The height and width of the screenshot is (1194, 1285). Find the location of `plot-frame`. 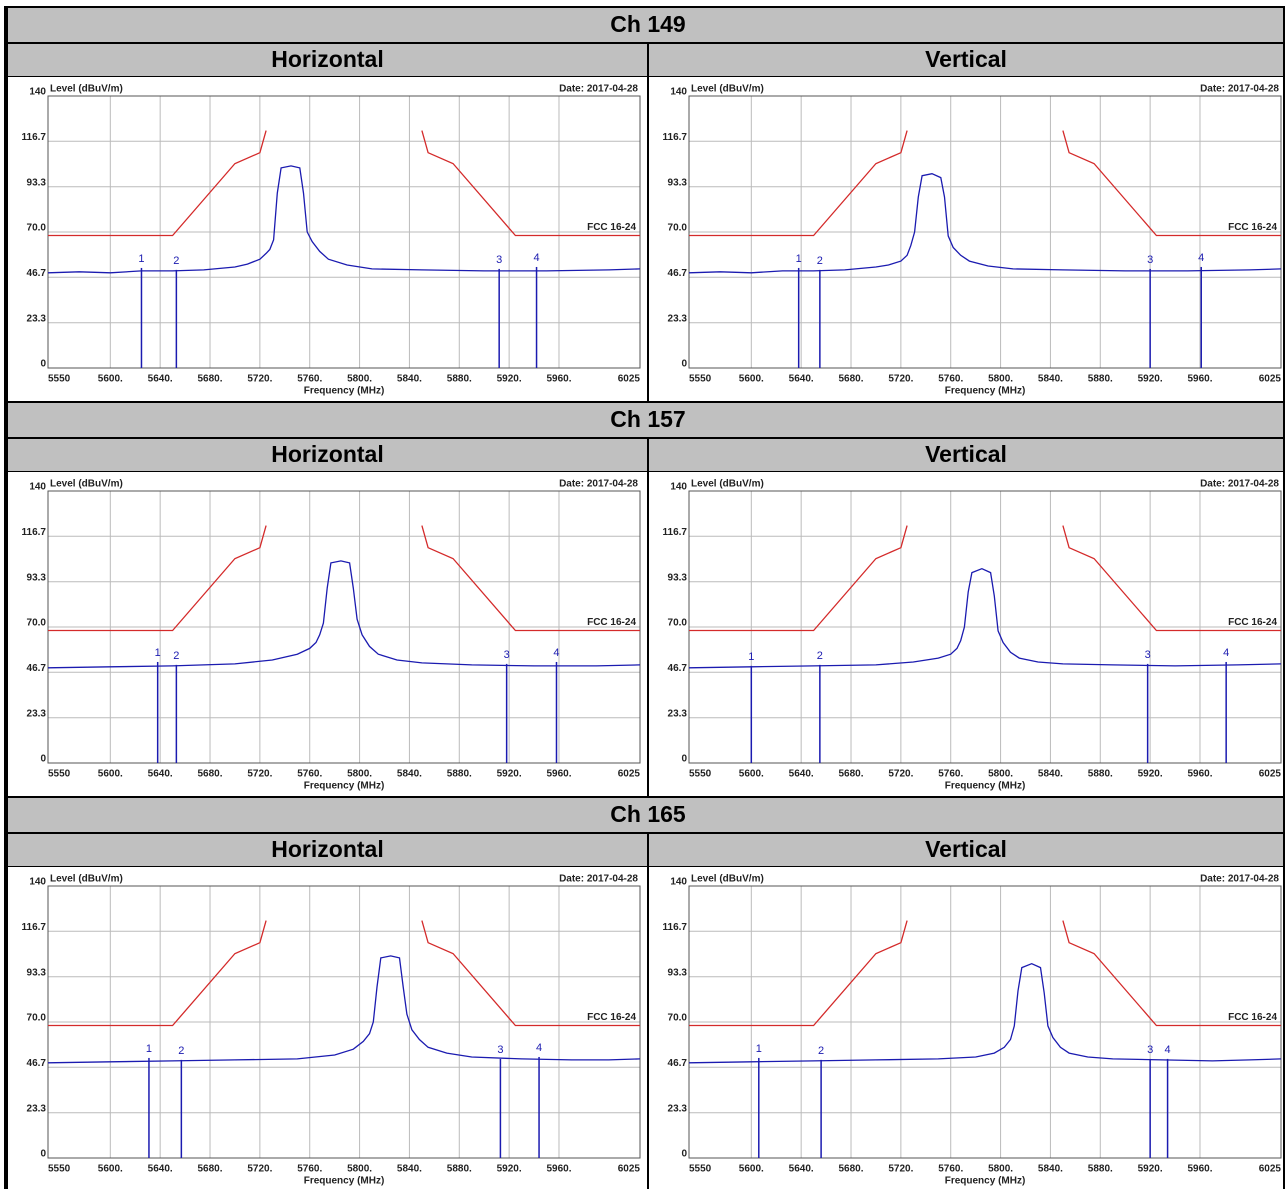

plot-frame is located at coordinates (985, 627).